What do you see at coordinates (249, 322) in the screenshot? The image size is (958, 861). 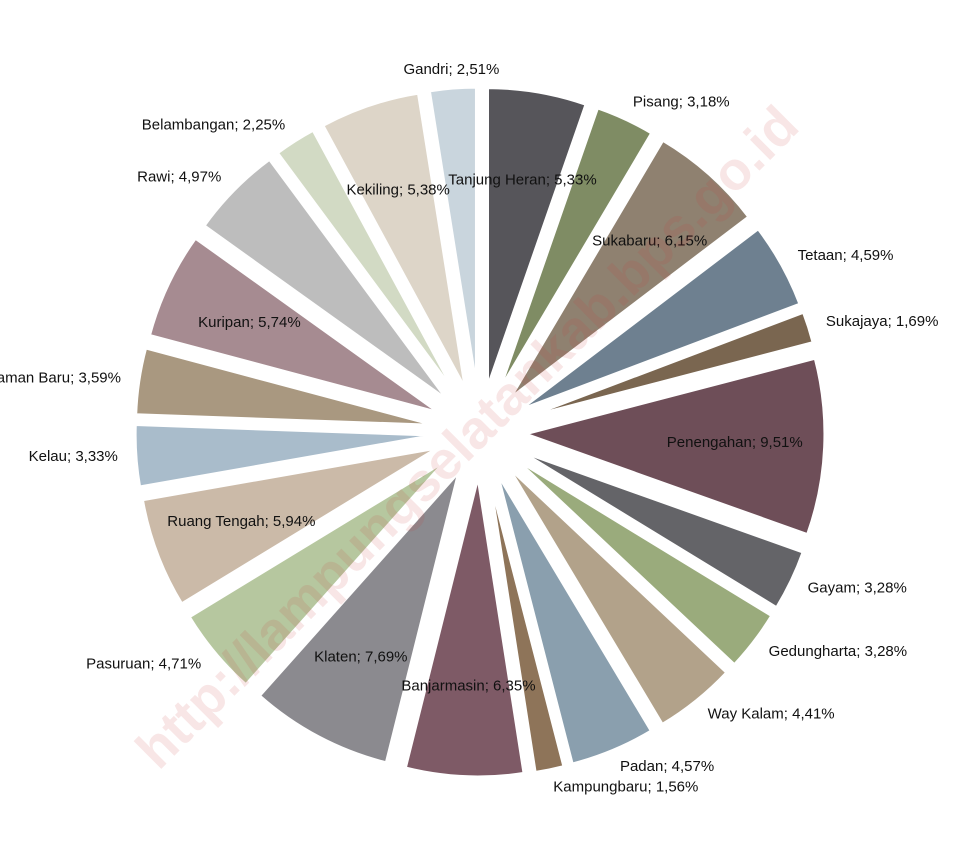 I see `data-label: Kuripan; 5,74%` at bounding box center [249, 322].